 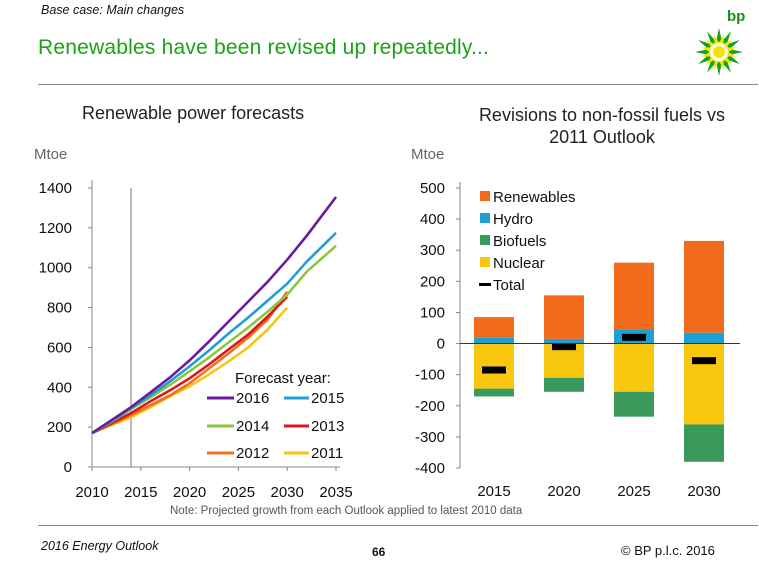 What do you see at coordinates (327, 453) in the screenshot?
I see `legend-label-2011: 2011` at bounding box center [327, 453].